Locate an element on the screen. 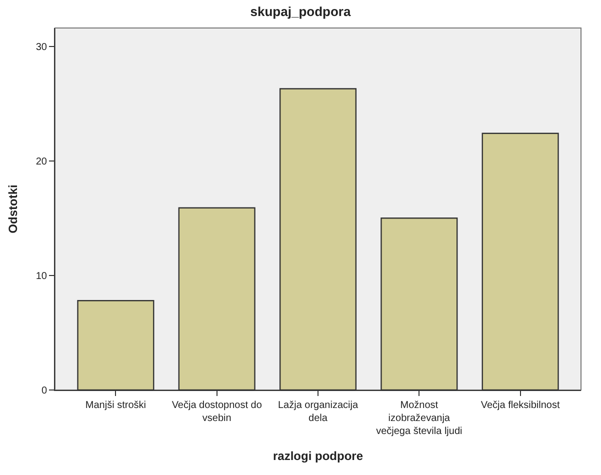  x-axis-title: razlogi podpore is located at coordinates (318, 455).